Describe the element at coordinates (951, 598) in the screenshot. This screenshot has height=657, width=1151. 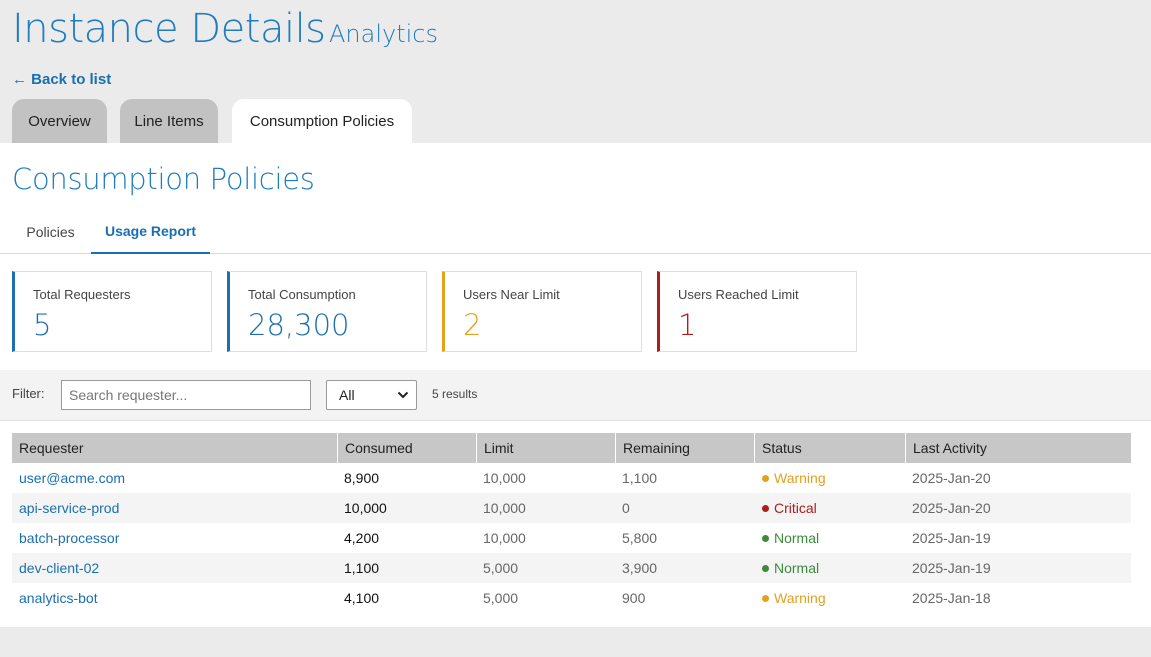
I see `cell-last-activity: 2025-Jan-18` at that location.